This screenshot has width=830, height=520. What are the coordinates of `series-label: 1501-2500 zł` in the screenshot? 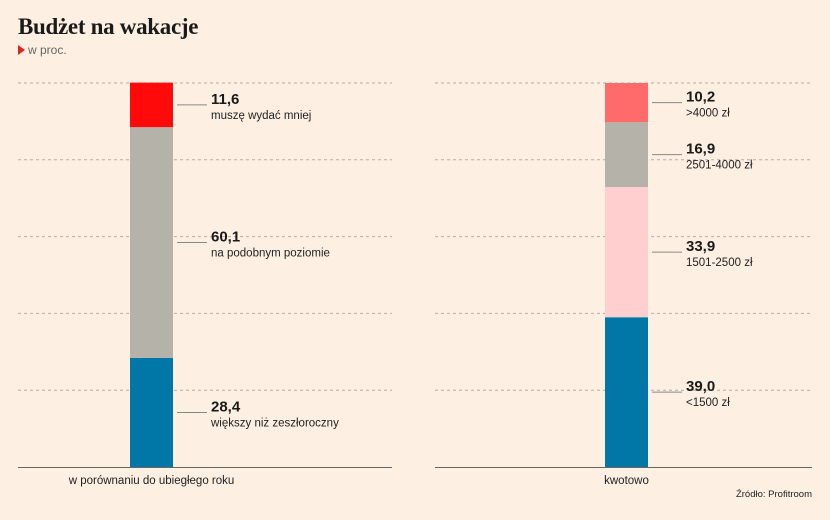 It's located at (719, 263).